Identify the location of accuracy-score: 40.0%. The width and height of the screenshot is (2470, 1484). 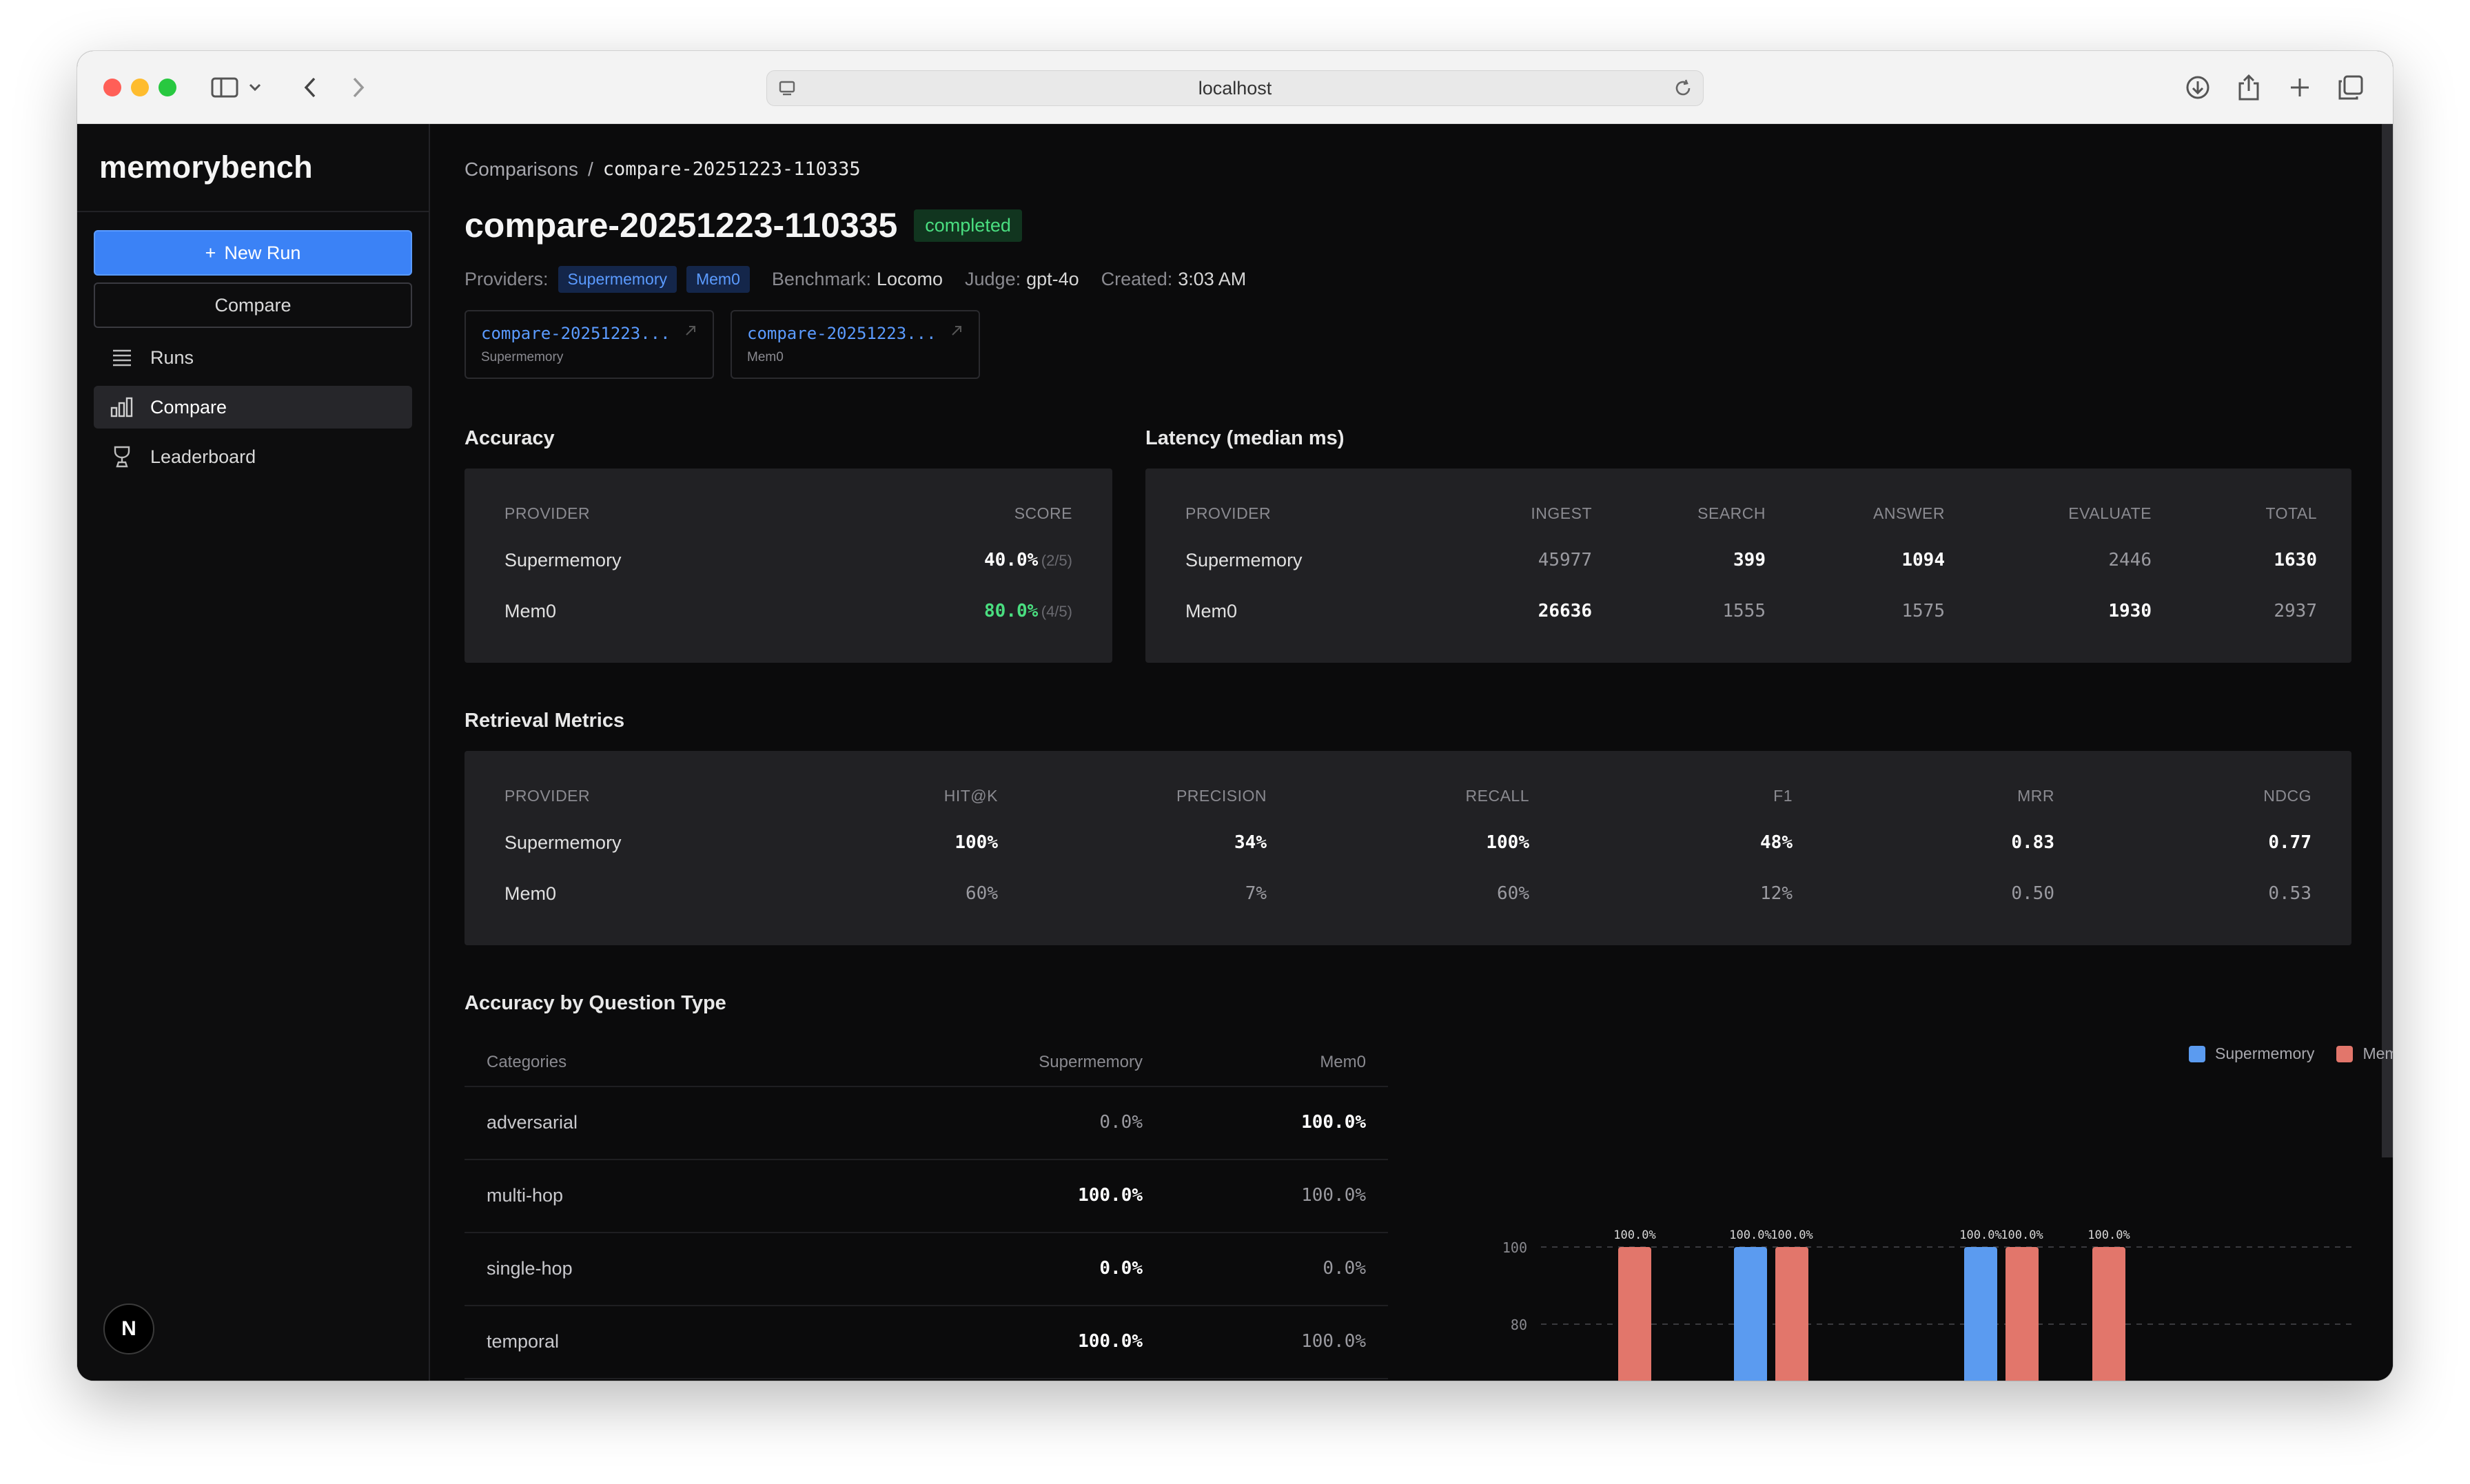
(1011, 560).